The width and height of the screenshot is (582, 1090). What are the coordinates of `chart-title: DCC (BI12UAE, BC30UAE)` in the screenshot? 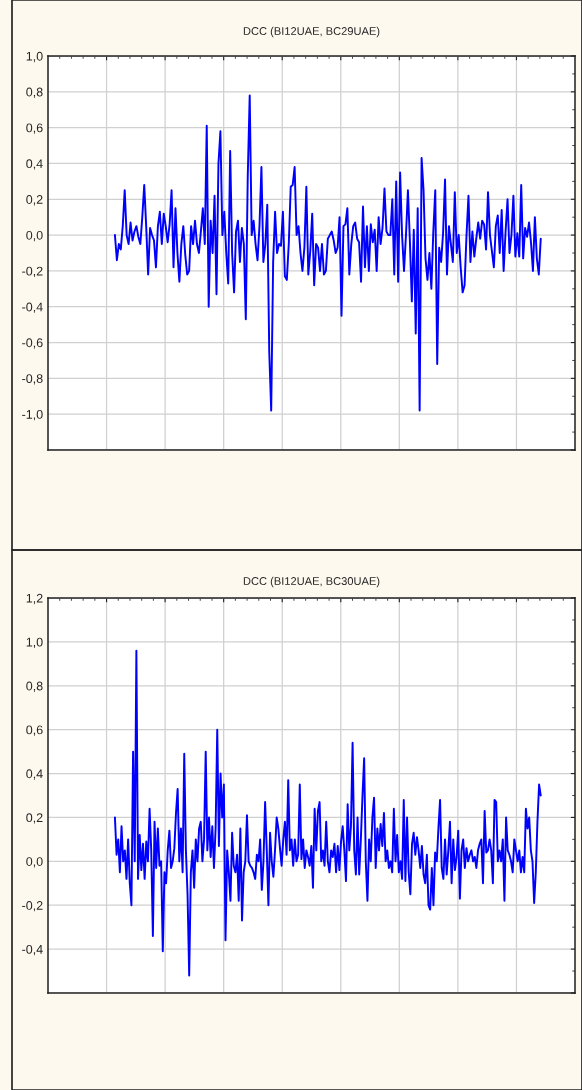 It's located at (311, 582).